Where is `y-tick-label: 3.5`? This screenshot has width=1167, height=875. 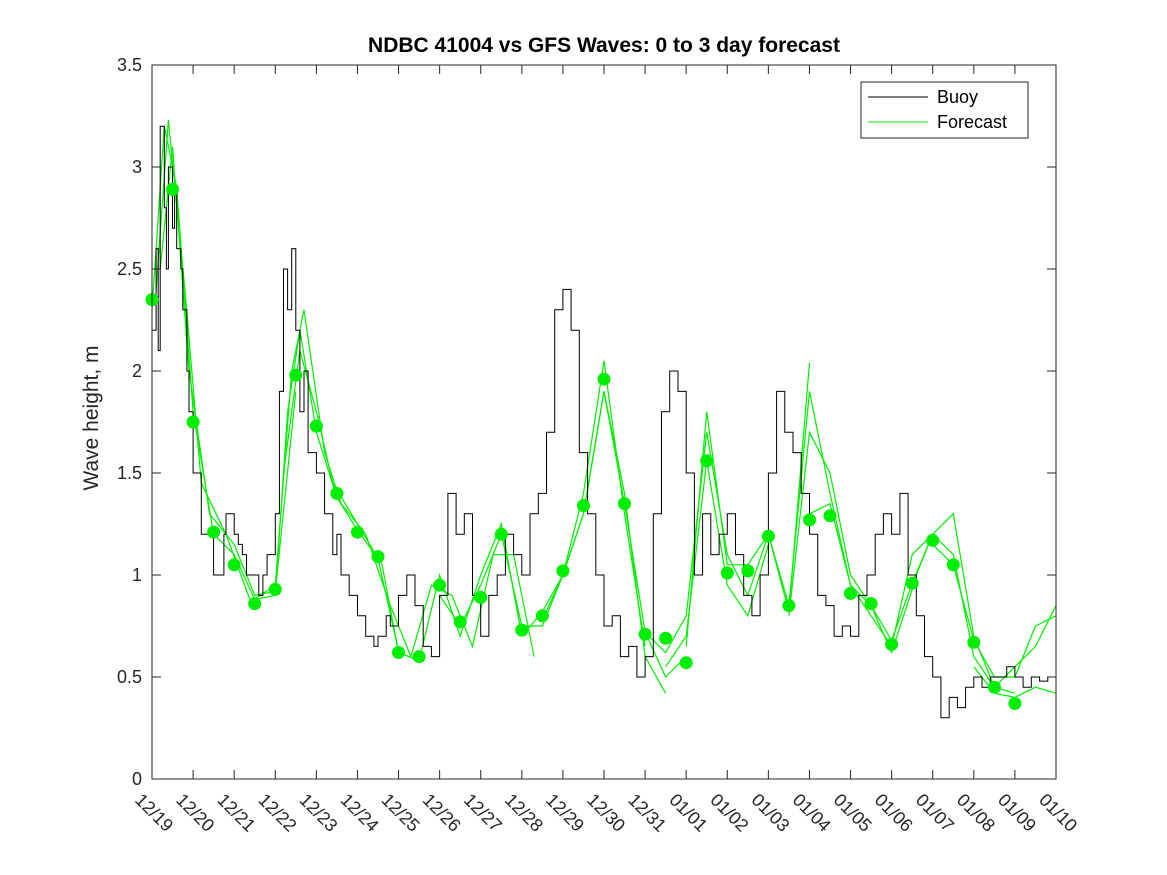
y-tick-label: 3.5 is located at coordinates (129, 65).